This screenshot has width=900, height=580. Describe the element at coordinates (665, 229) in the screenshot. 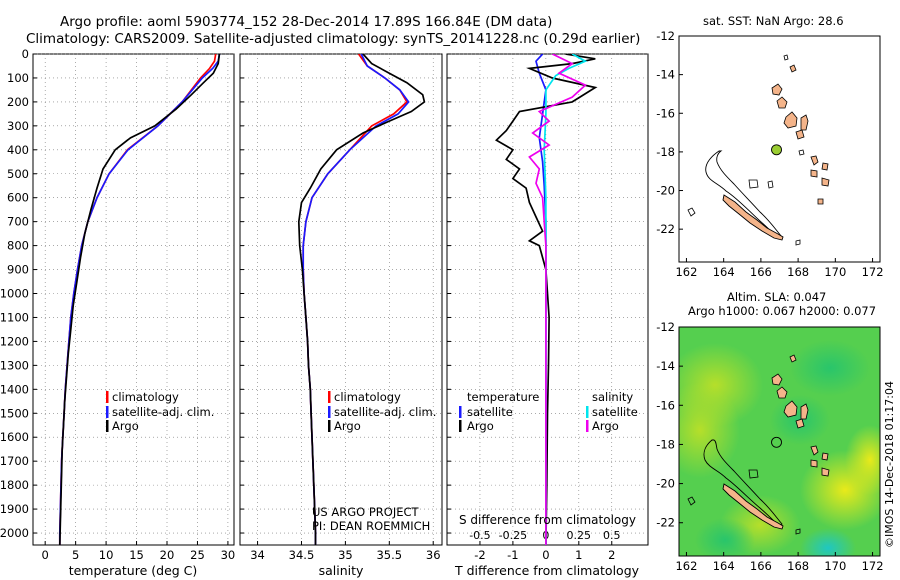

I see `map-y-tick-label: -22` at that location.